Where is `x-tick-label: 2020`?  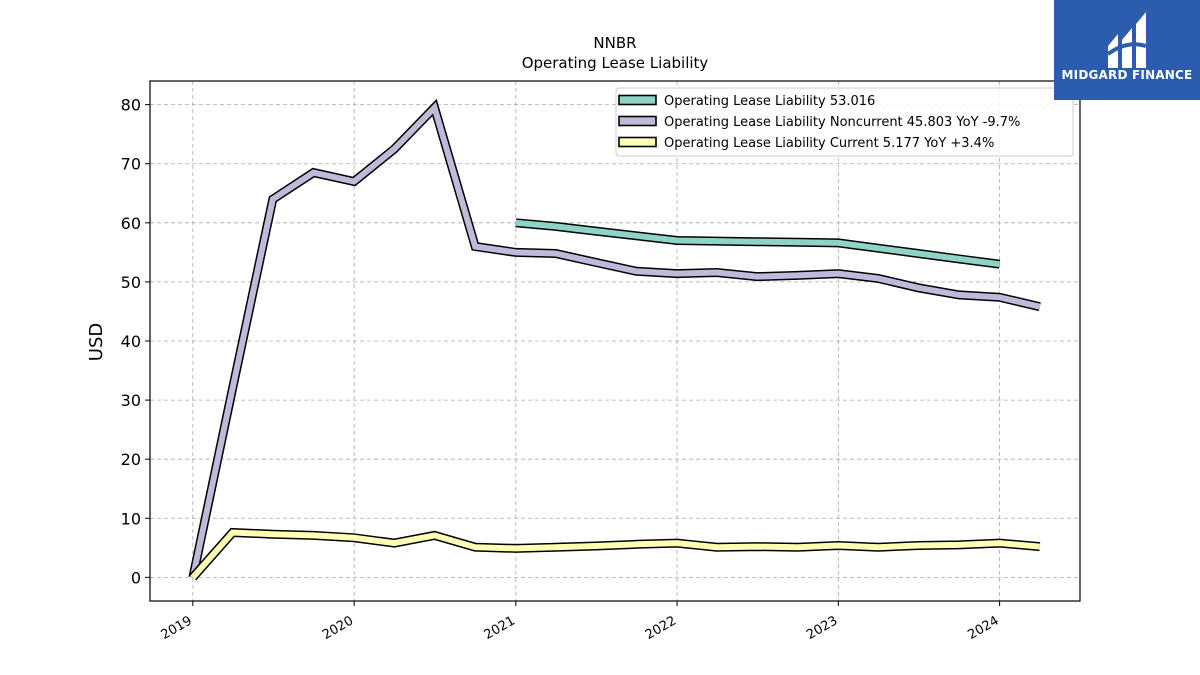
x-tick-label: 2020 is located at coordinates (338, 628).